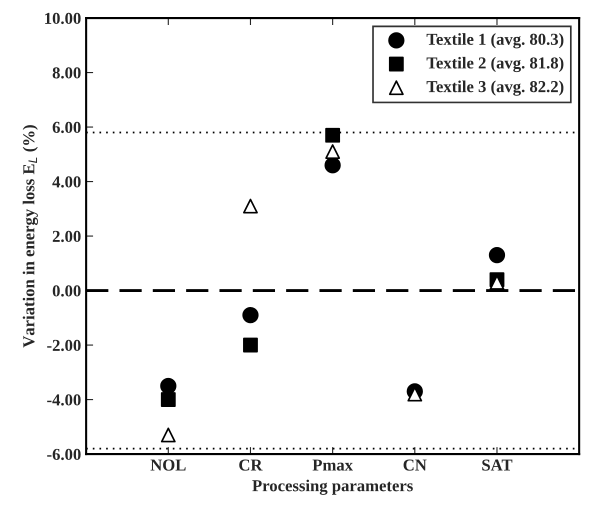  I want to click on legend-label: Textile 2 (avg. 81.8), so click(495, 64).